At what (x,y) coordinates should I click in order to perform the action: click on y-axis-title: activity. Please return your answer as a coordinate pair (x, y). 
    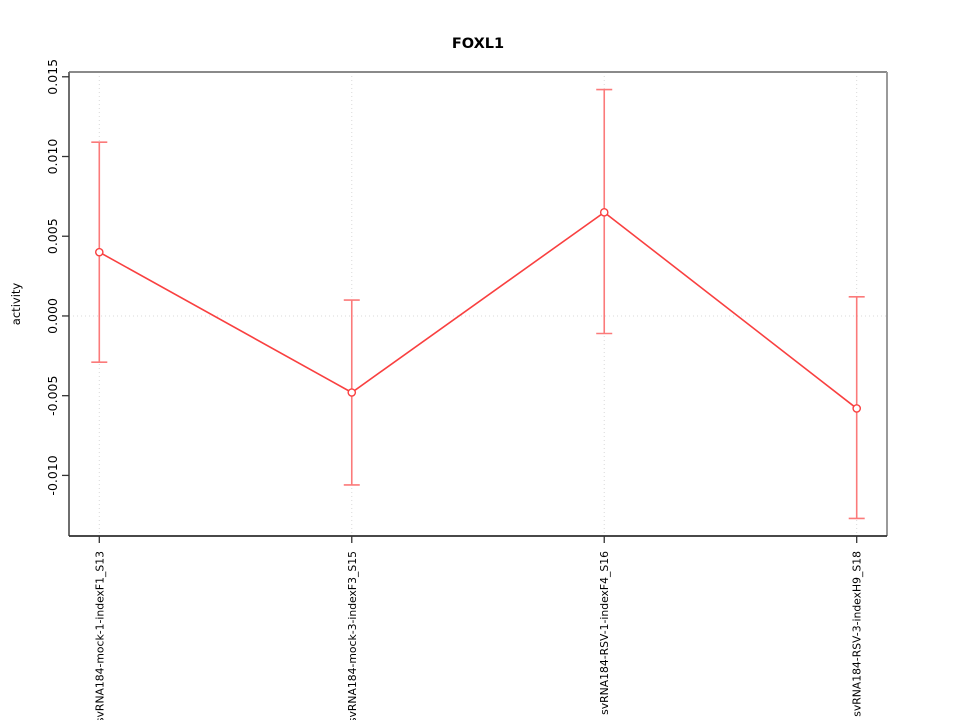
    Looking at the image, I should click on (16, 304).